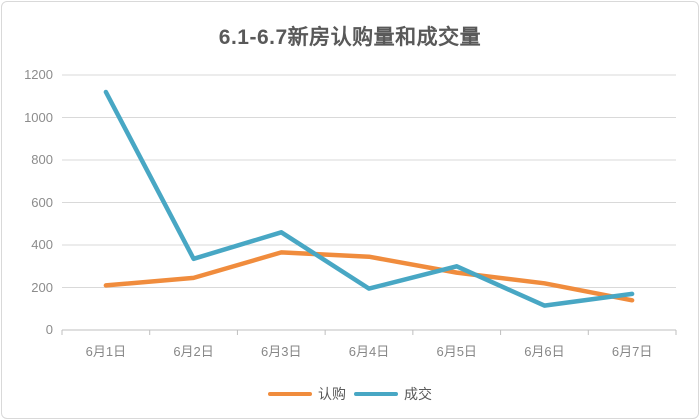 This screenshot has height=420, width=700. I want to click on legend-item-rengou: 认购, so click(307, 394).